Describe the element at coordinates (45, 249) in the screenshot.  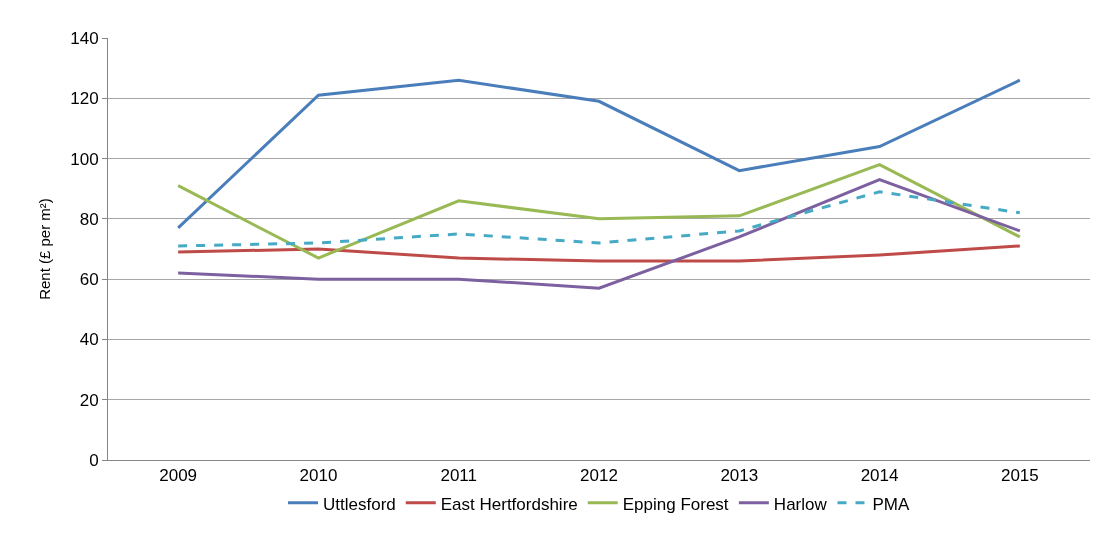
I see `y-axis-title: Rent (£ per m²)` at that location.